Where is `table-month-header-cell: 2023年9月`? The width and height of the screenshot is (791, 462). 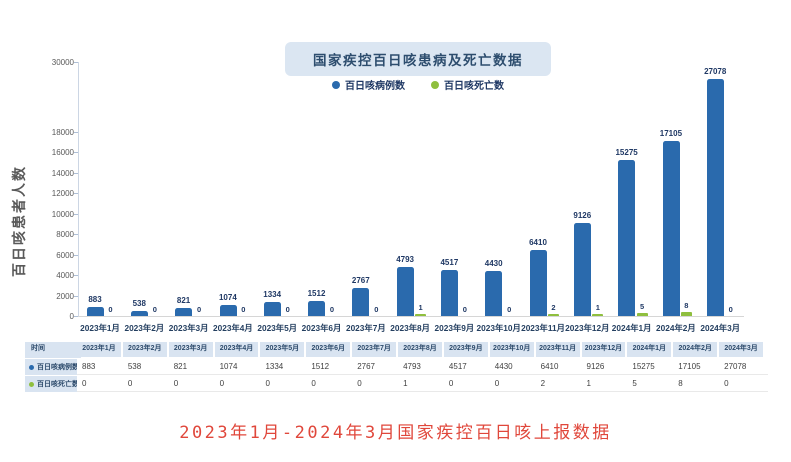
table-month-header-cell: 2023年9月 is located at coordinates (465, 349).